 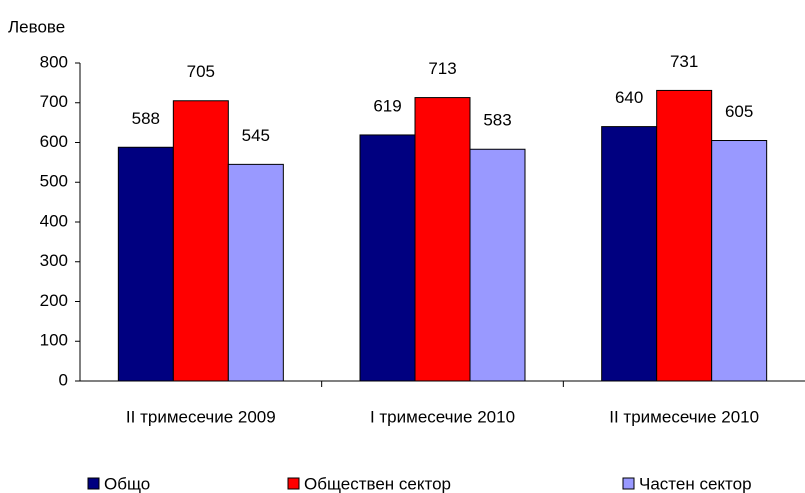 What do you see at coordinates (36, 26) in the screenshot?
I see `y-axis-label: Левове` at bounding box center [36, 26].